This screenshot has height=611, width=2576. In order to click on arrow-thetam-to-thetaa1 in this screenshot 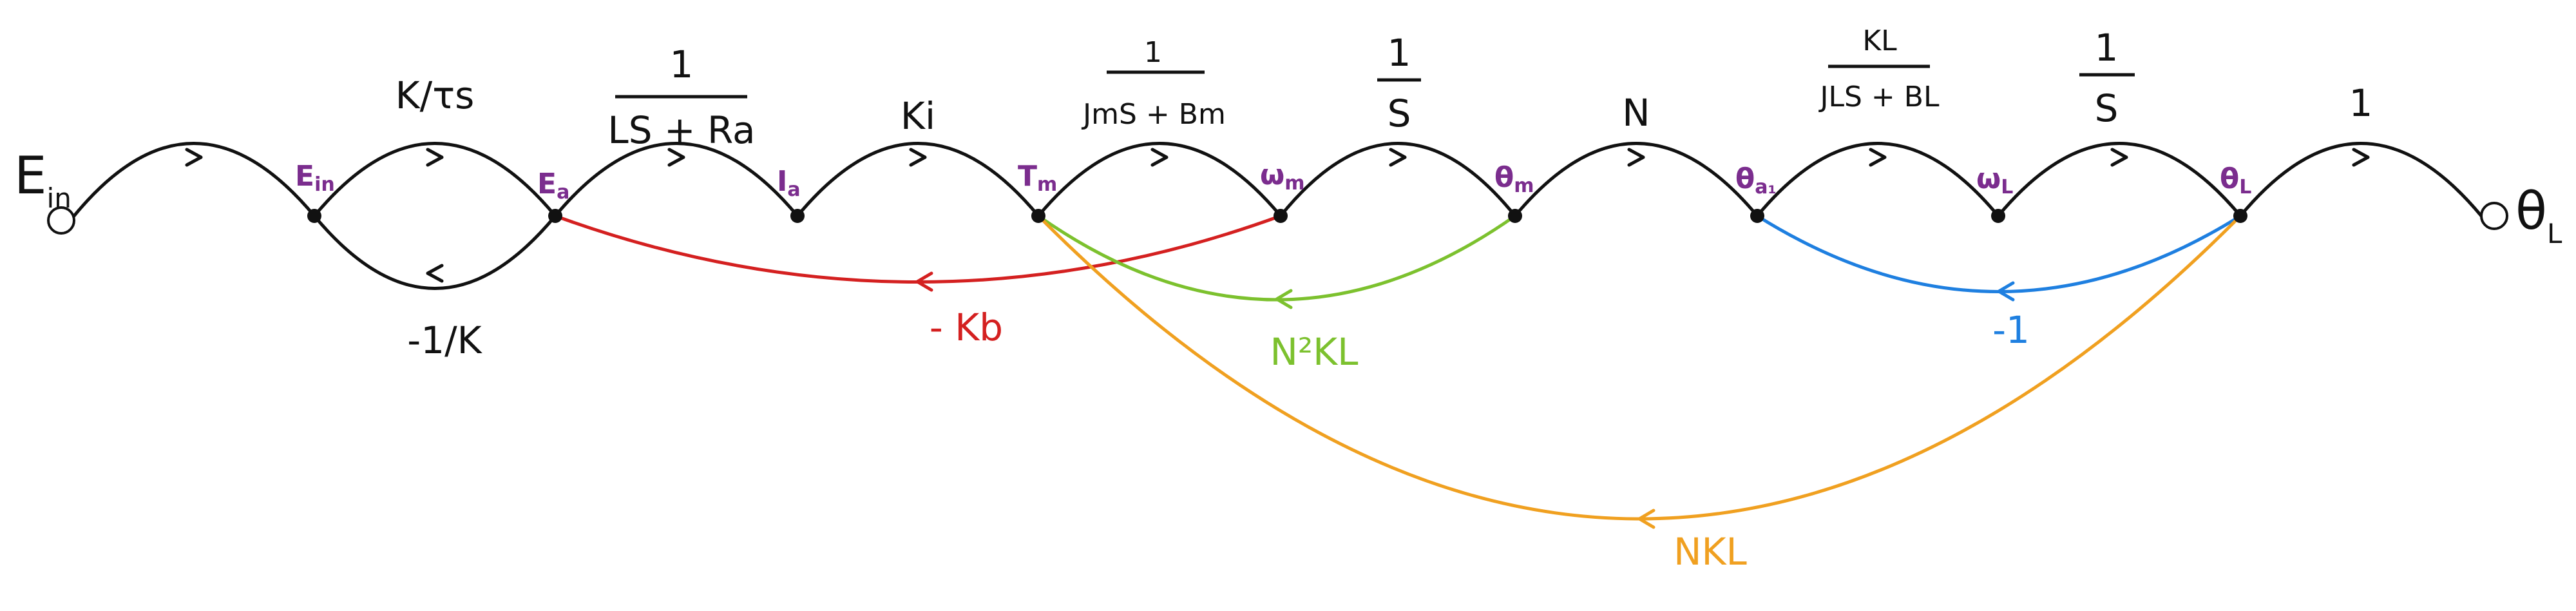, I will do `click(1636, 157)`.